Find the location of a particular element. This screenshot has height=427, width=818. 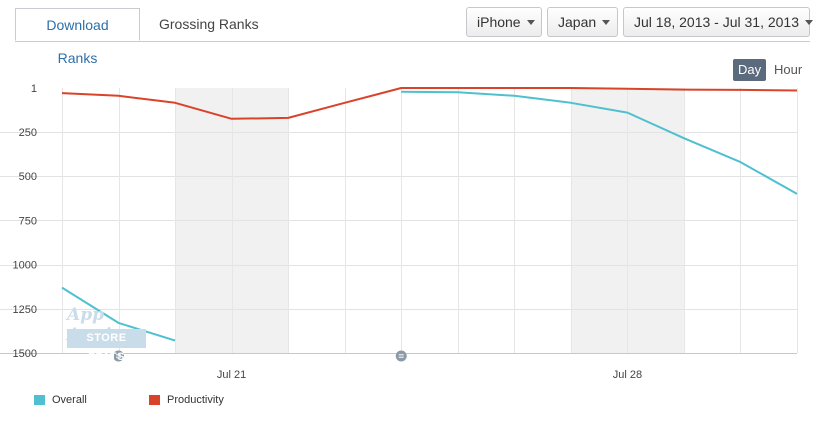

legend-label-overall: Overall is located at coordinates (69, 400).